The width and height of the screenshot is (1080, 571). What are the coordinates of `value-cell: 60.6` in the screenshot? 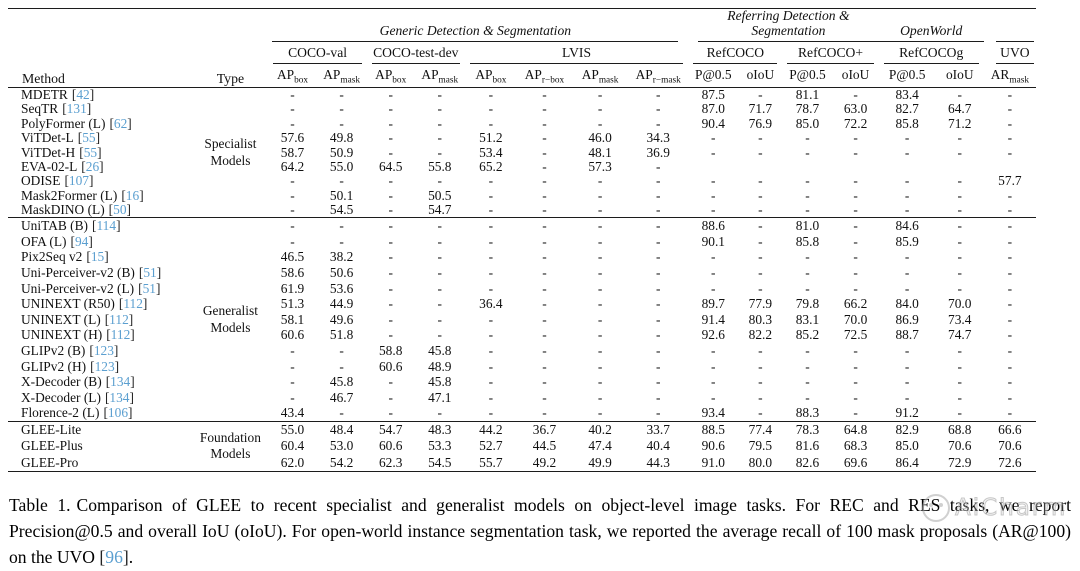 It's located at (390, 366).